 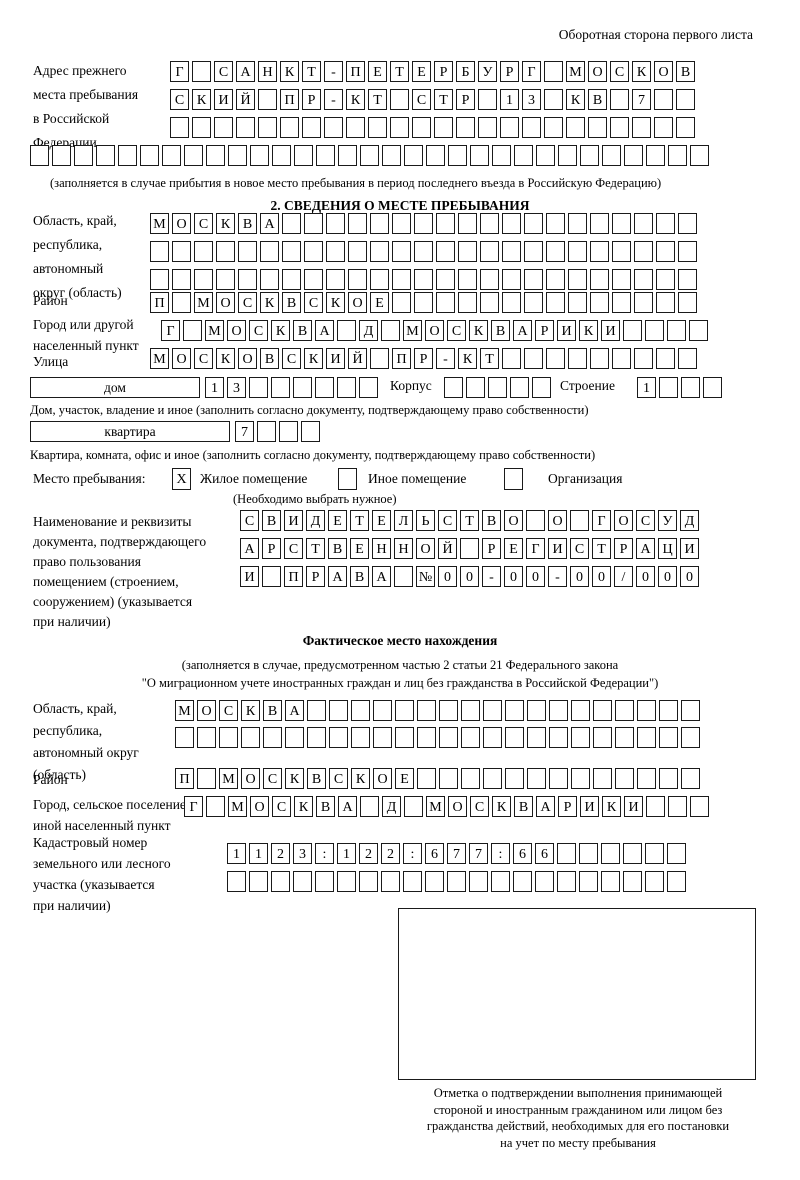 I want to click on char-cell: 1, so click(x=346, y=853).